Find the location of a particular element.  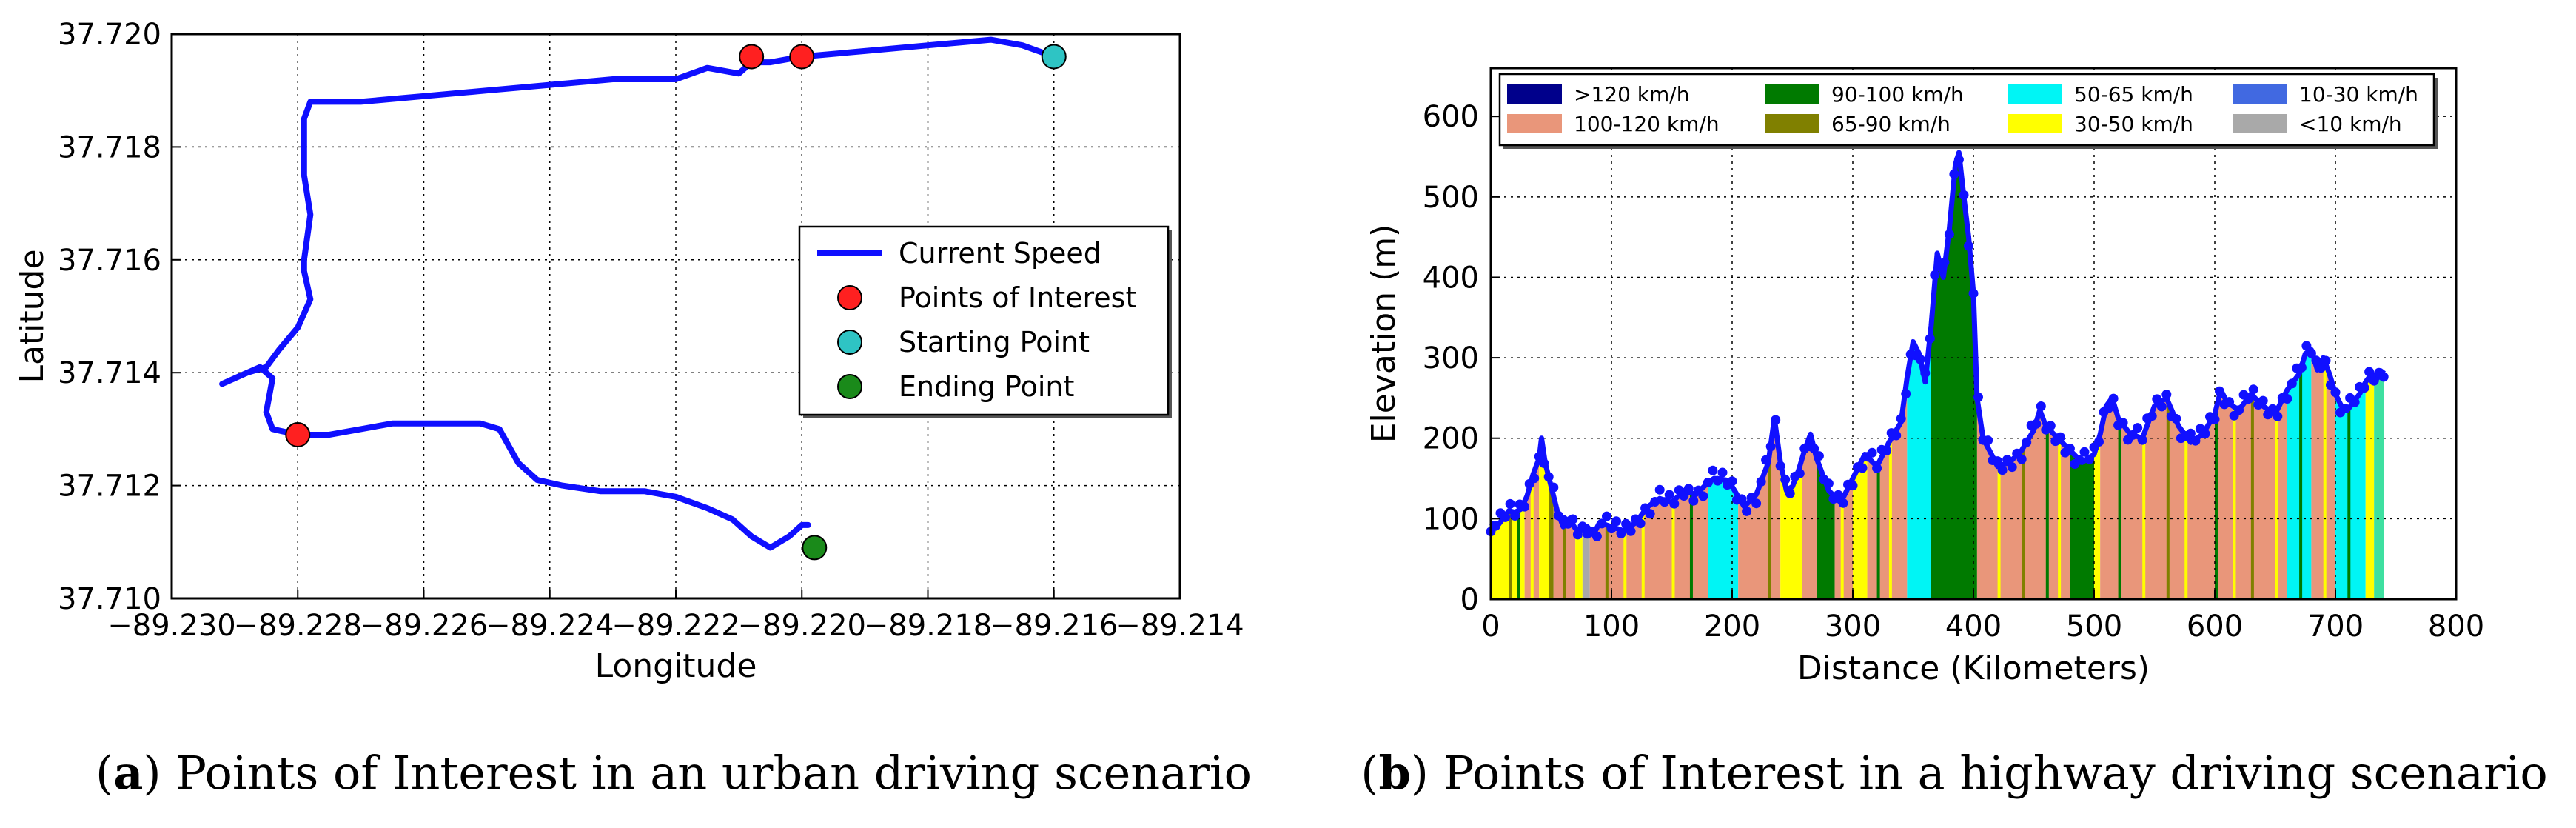

panel-a-y-tick-label: 37.720 is located at coordinates (109, 35).